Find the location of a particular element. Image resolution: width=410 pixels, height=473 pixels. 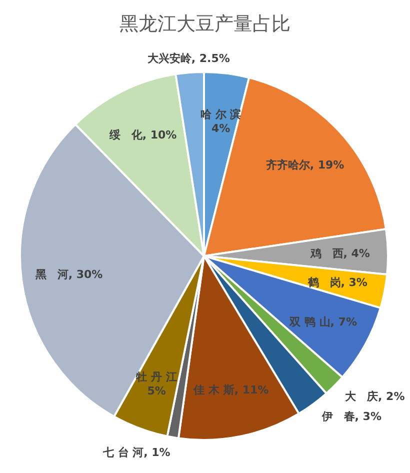

slice-label: 大兴安岭, 2.5% is located at coordinates (188, 58).